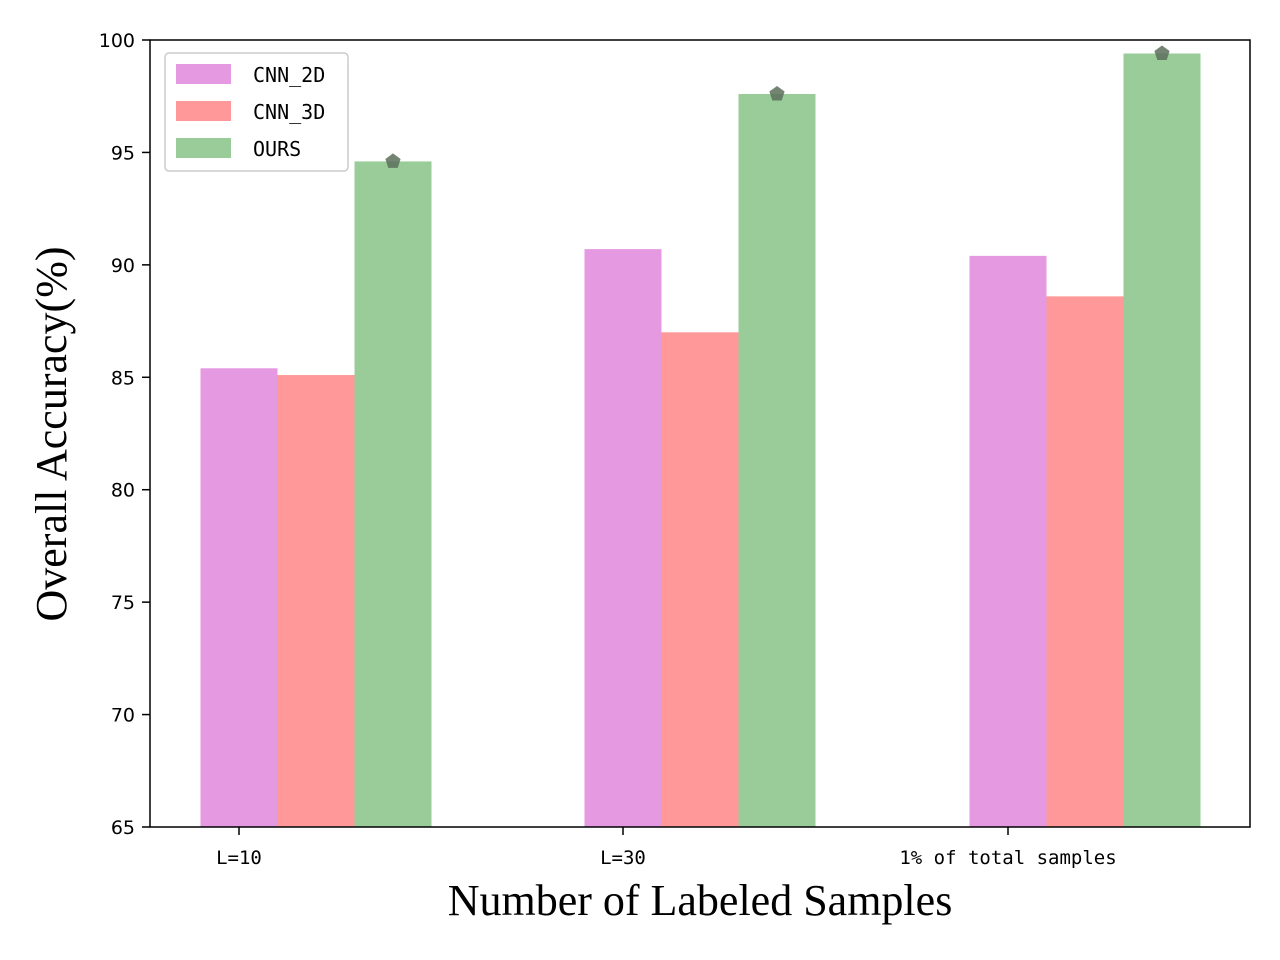 This screenshot has width=1280, height=960. Describe the element at coordinates (123, 828) in the screenshot. I see `y-tick-label: 65` at that location.